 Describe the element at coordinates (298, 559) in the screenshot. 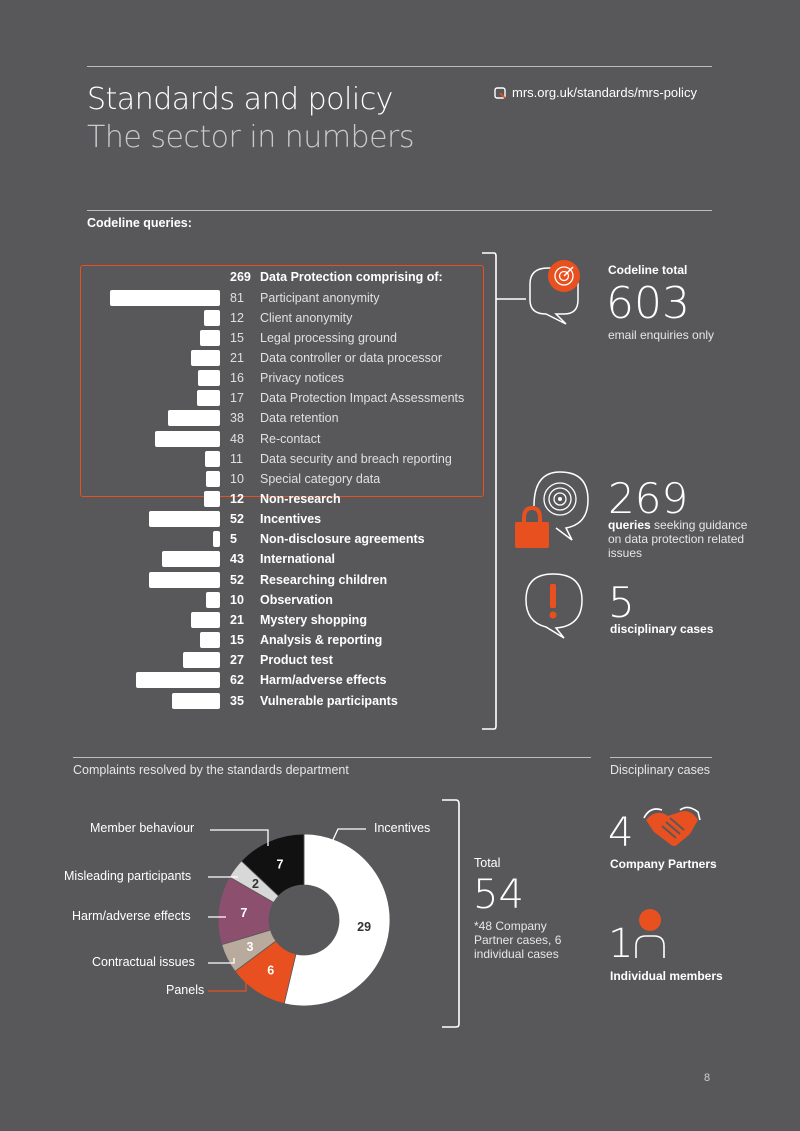

I see `bar-label: International` at that location.